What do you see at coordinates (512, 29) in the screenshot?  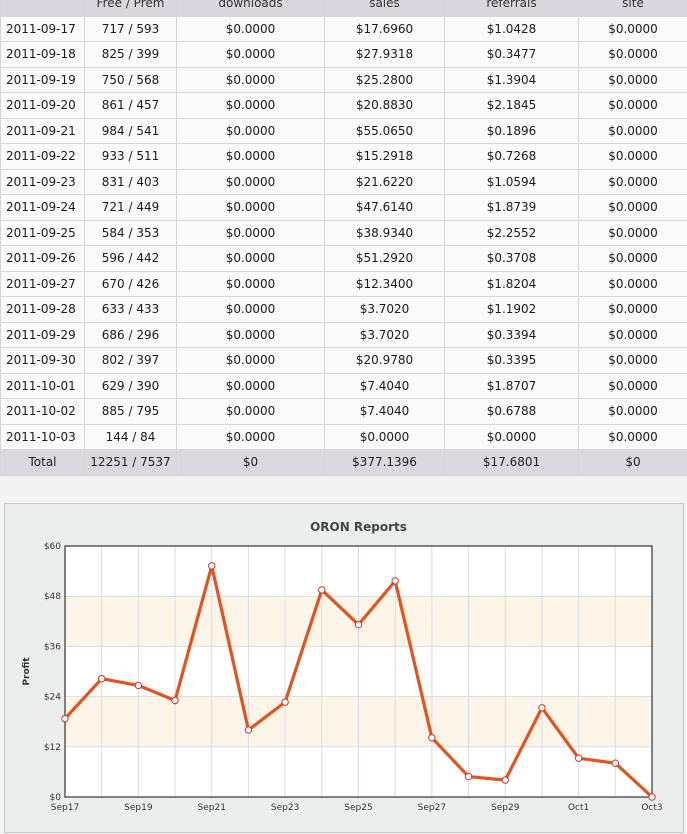 I see `cell-referrals: $1.0428` at bounding box center [512, 29].